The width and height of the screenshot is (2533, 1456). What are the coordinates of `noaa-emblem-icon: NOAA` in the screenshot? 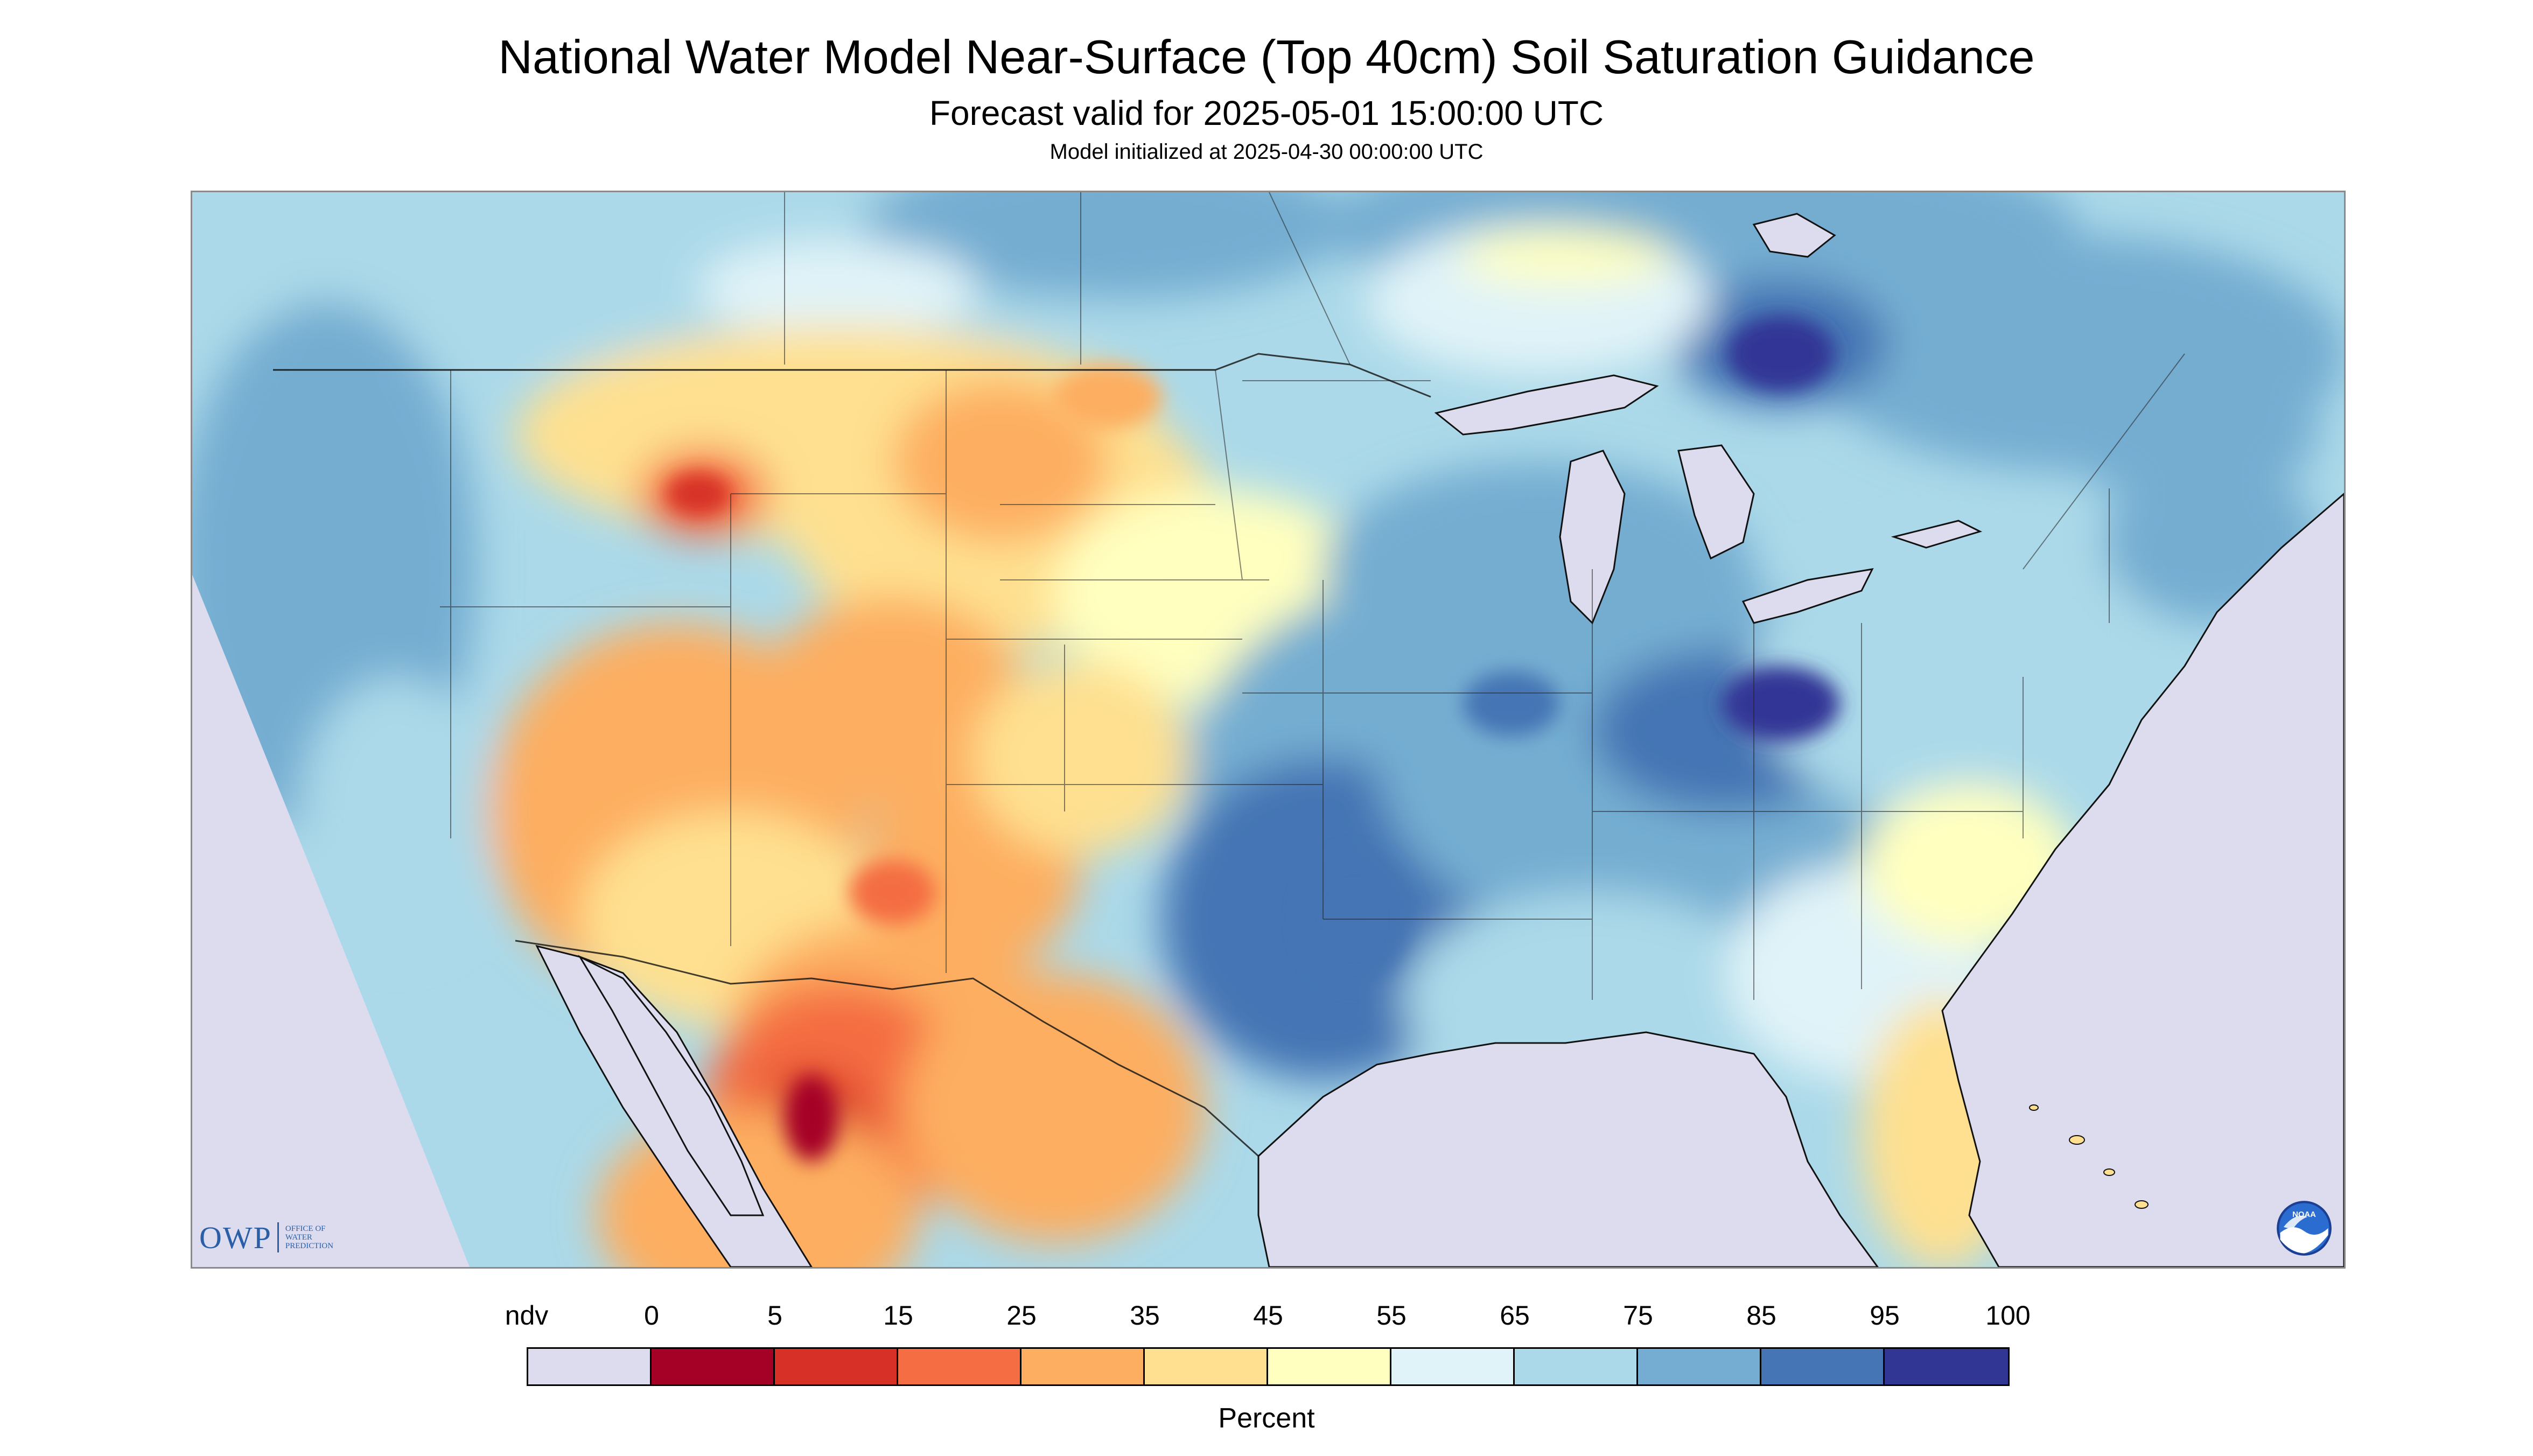 It's located at (2304, 1228).